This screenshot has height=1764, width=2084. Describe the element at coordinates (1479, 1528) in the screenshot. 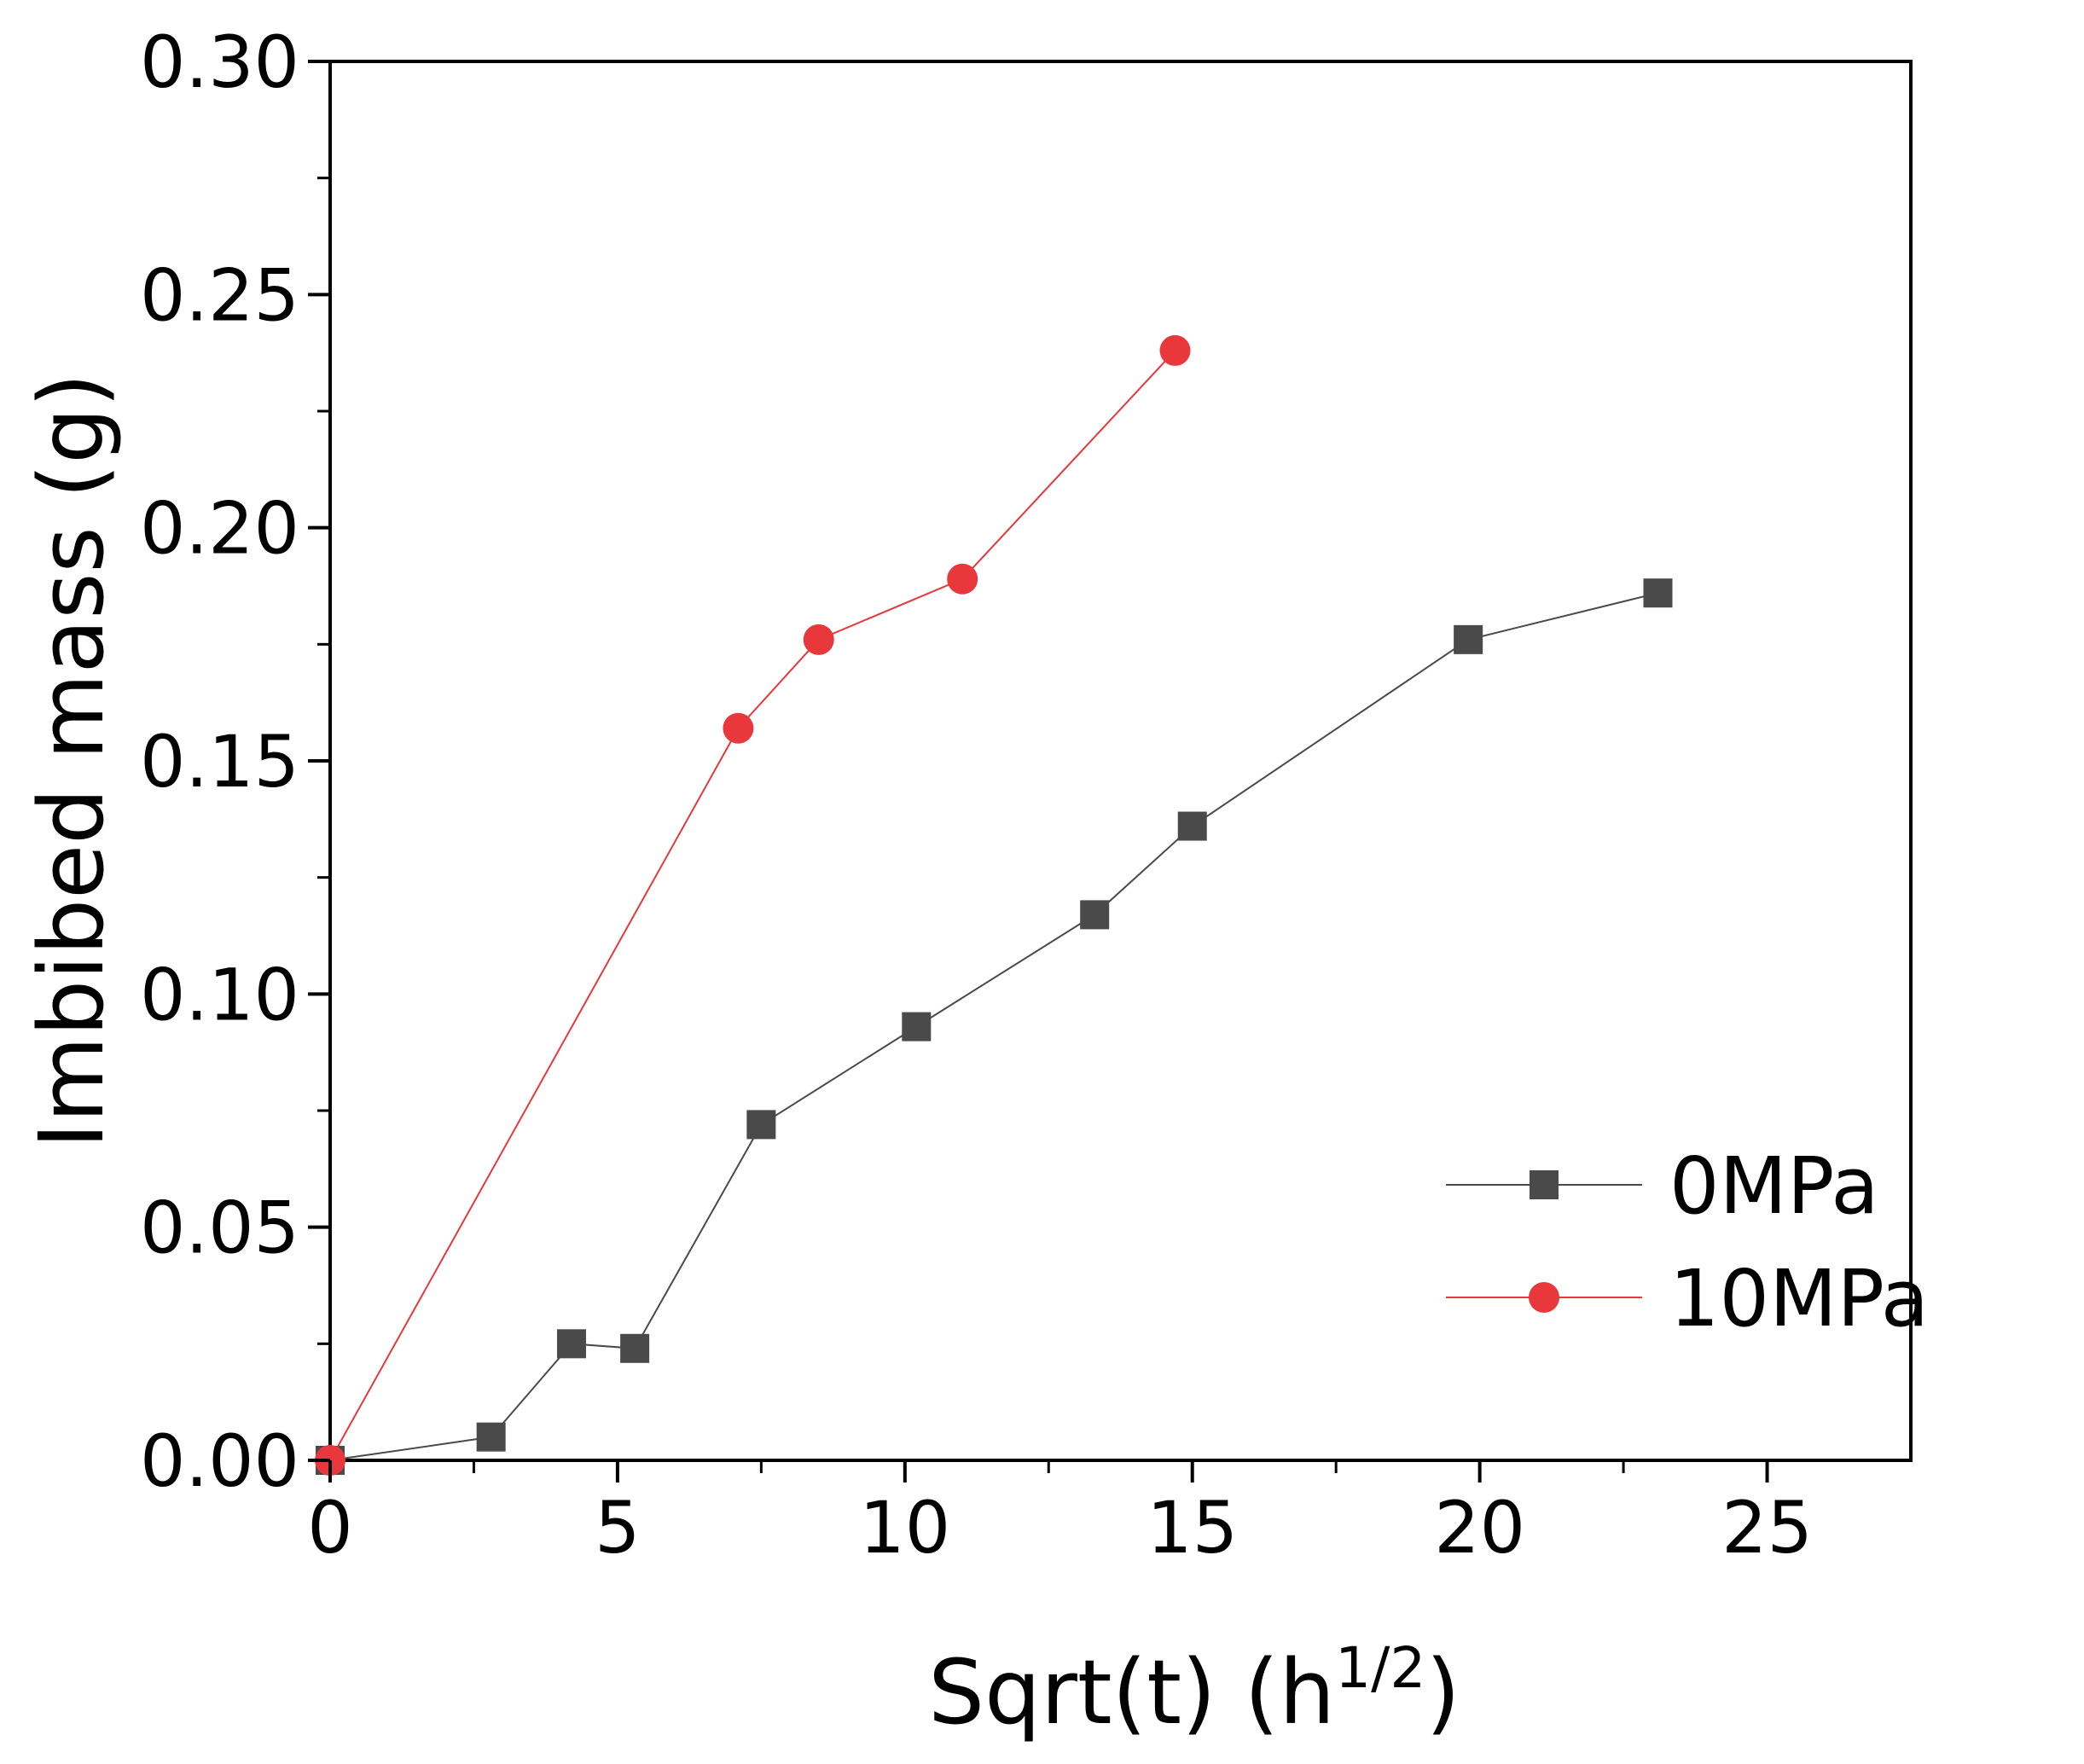

I see `x-tick-label: 20` at that location.